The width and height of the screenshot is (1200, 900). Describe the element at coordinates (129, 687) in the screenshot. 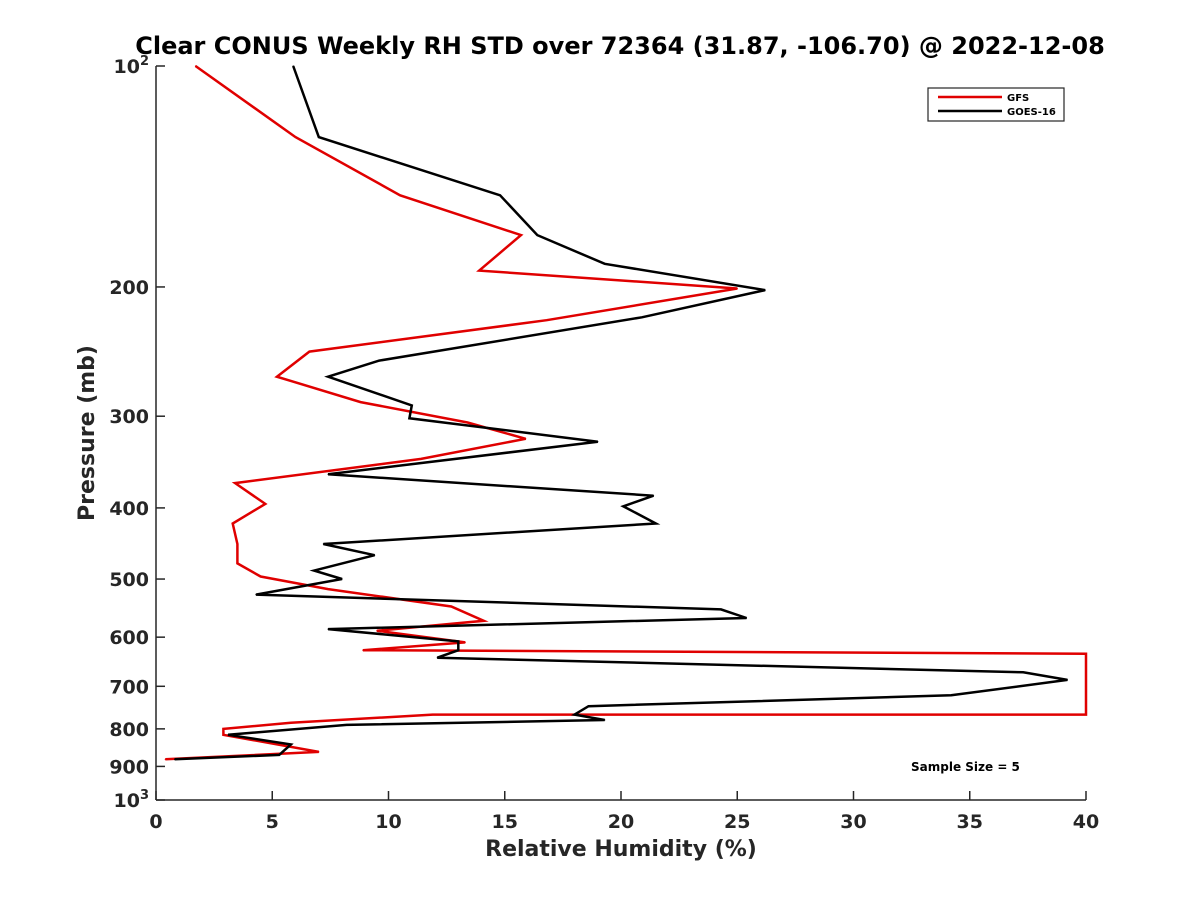

I see `y-tick-label: 700` at that location.